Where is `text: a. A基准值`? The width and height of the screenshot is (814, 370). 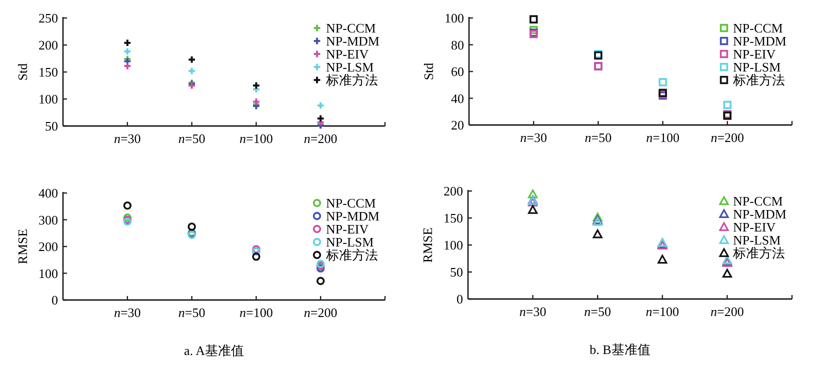 text: a. A基准值 is located at coordinates (214, 350).